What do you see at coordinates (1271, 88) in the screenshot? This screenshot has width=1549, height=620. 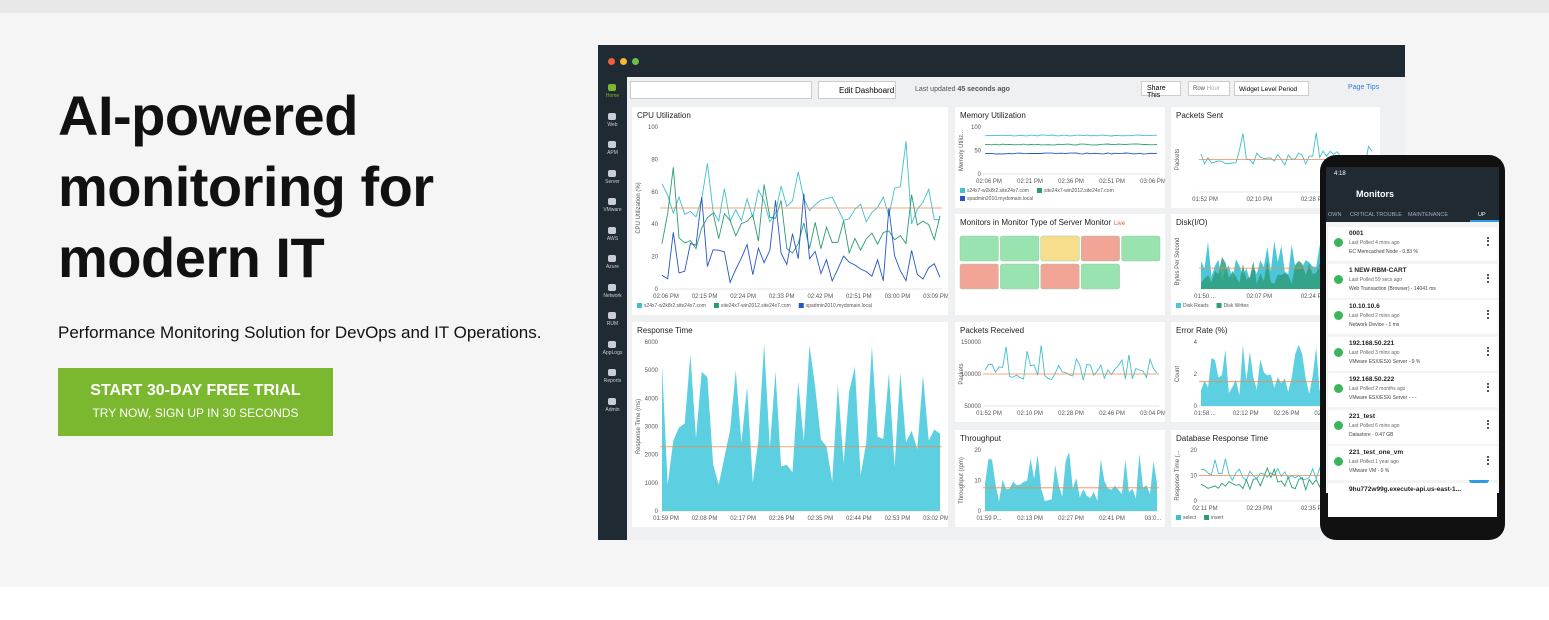 I see `period-select: Widget Level Period` at bounding box center [1271, 88].